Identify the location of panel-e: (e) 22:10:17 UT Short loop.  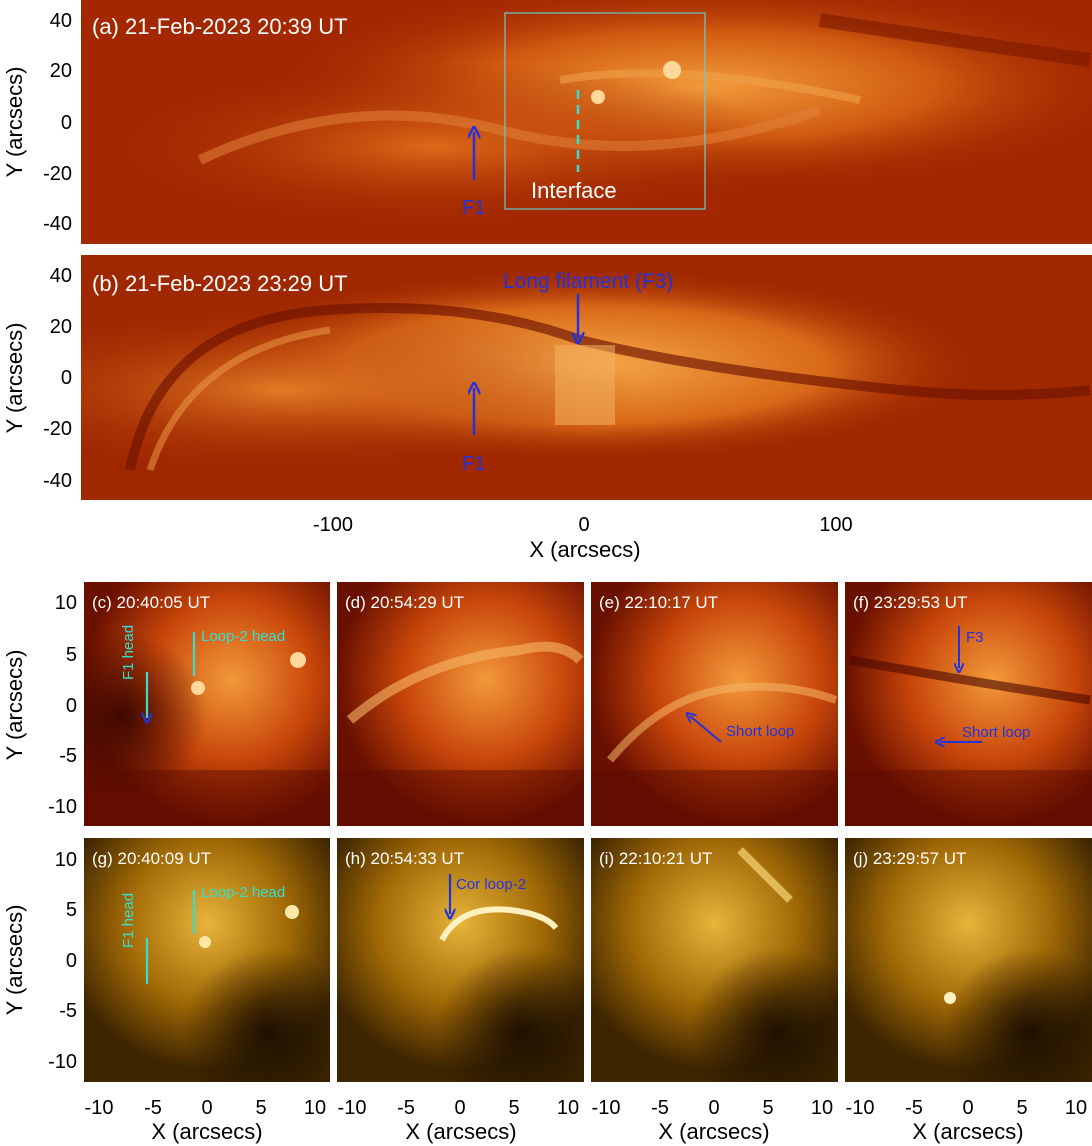
(714, 704).